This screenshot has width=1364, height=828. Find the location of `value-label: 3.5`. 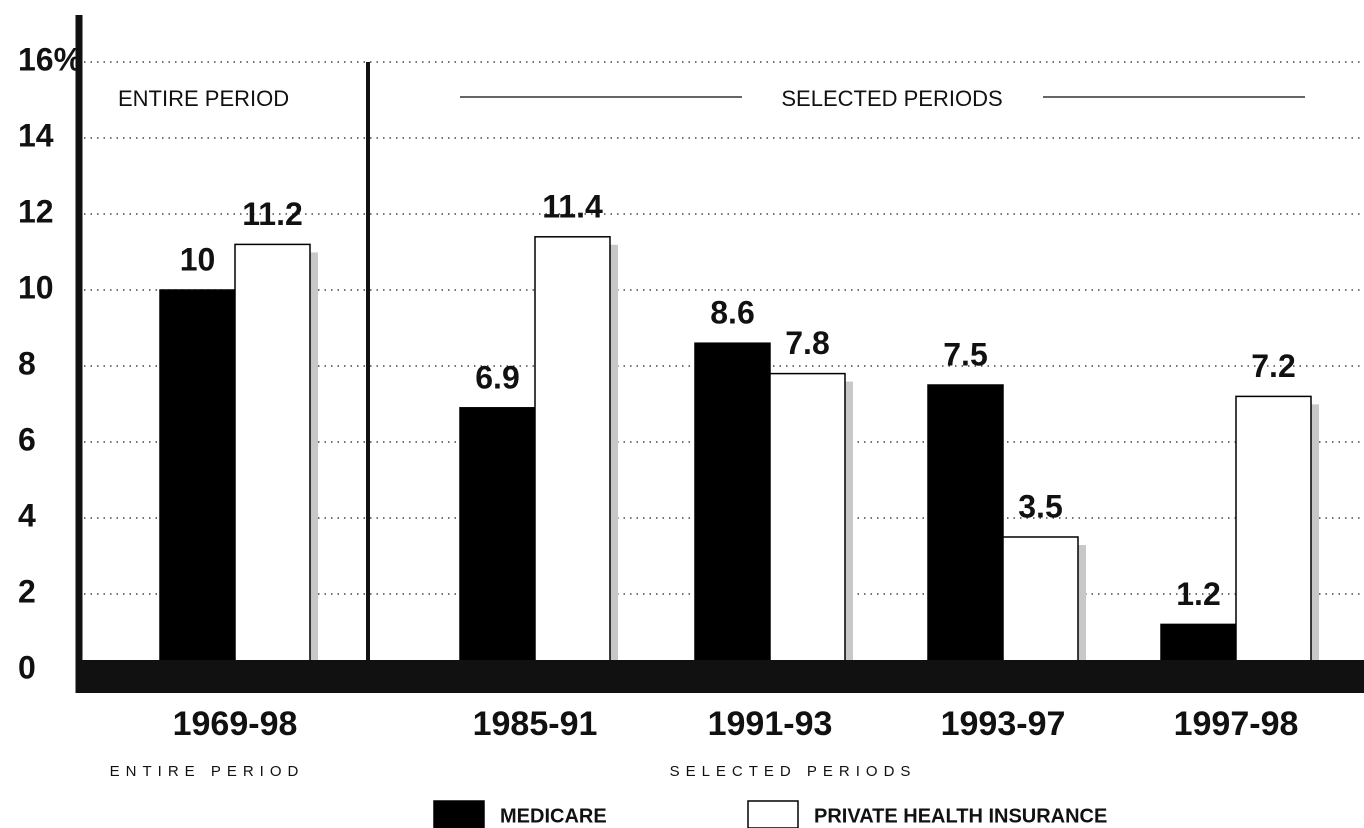

value-label: 3.5 is located at coordinates (1040, 506).